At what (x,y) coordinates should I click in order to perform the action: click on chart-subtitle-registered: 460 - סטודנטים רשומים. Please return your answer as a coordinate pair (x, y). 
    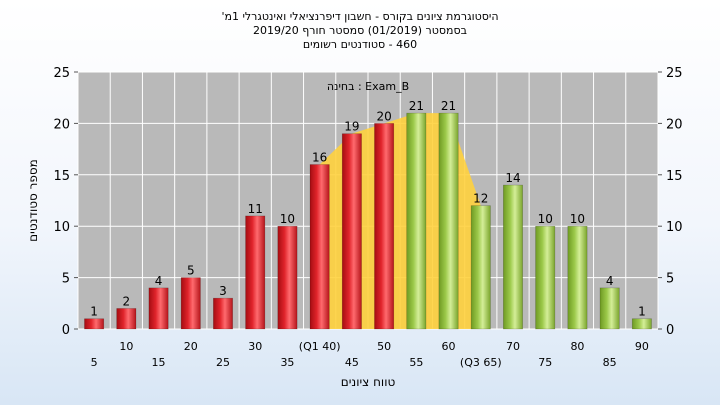
    Looking at the image, I should click on (360, 44).